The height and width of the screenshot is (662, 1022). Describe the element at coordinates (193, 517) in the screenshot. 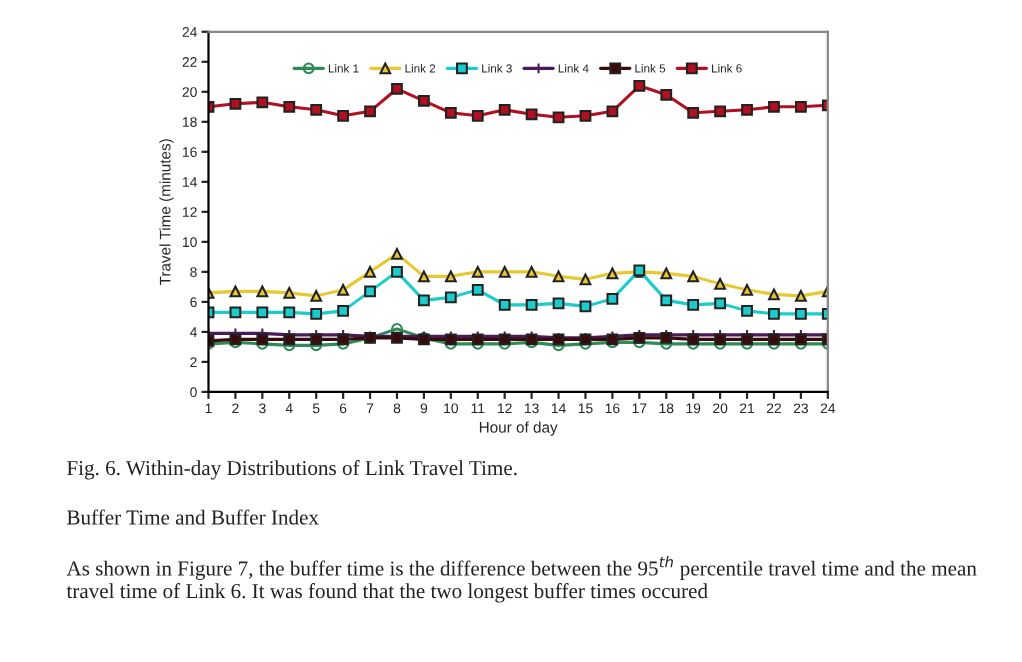

I see `text: Buffer Time and Buffer Index` at that location.